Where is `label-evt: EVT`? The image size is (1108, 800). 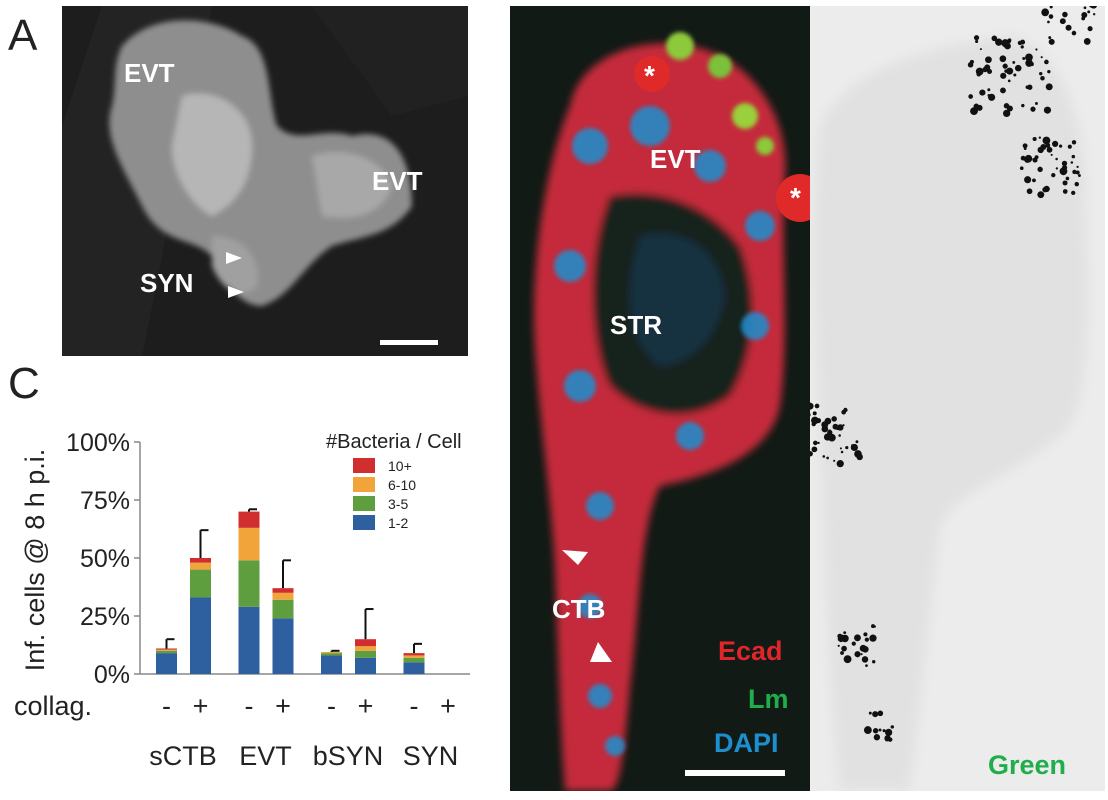 label-evt: EVT is located at coordinates (675, 159).